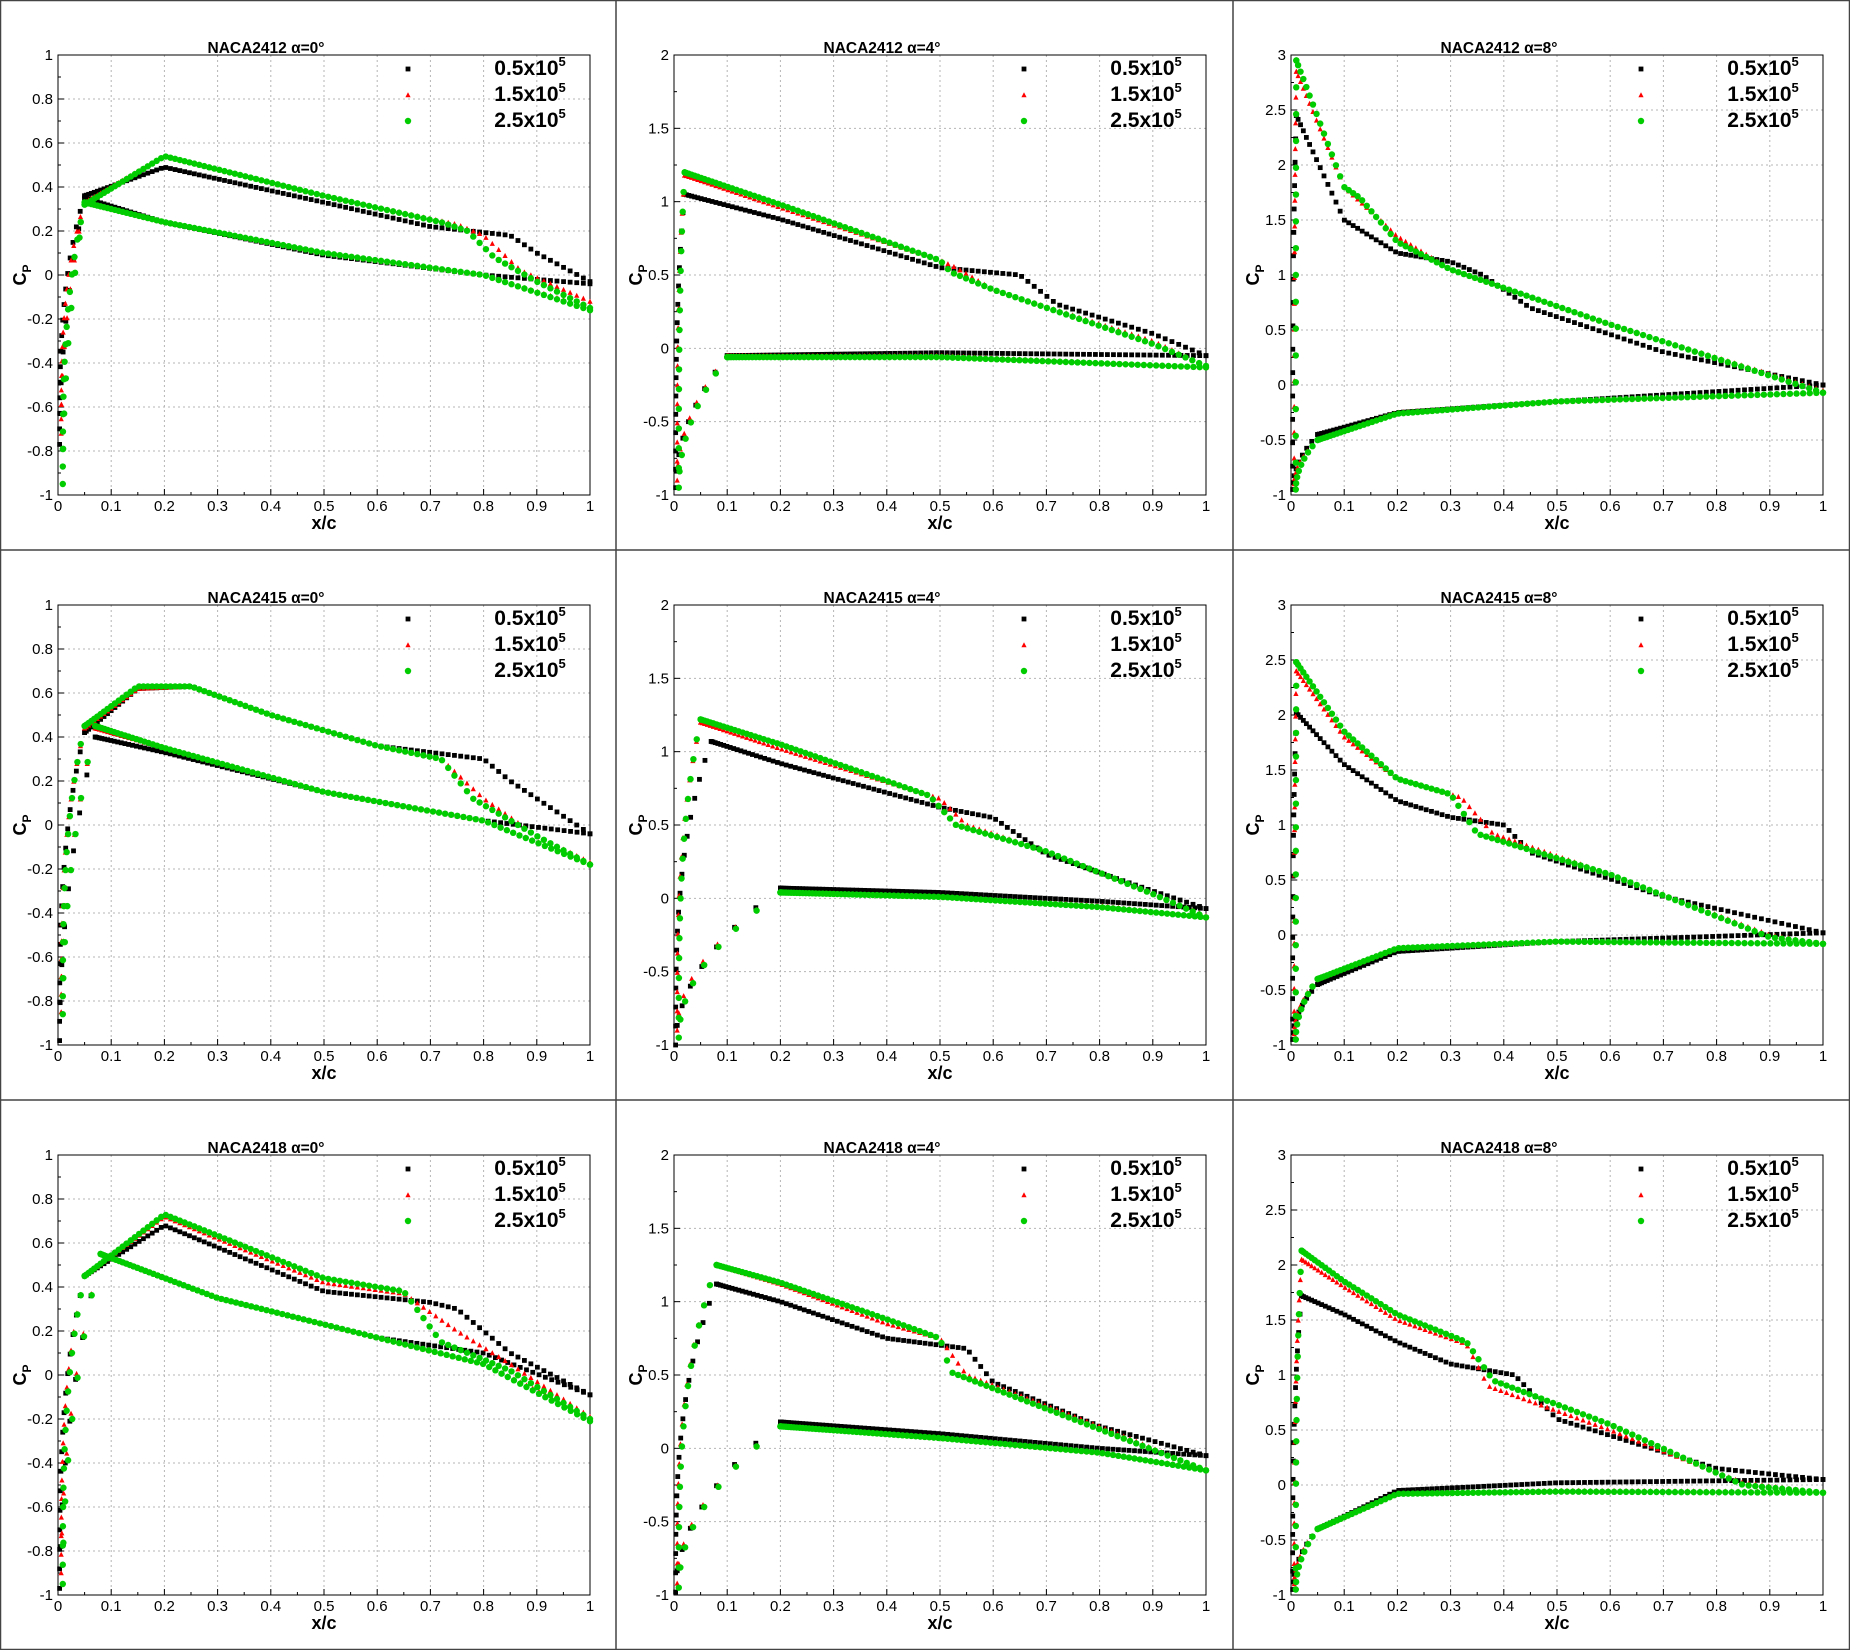 The image size is (1850, 1650). Describe the element at coordinates (1255, 824) in the screenshot. I see `y-axis-label: CP` at that location.